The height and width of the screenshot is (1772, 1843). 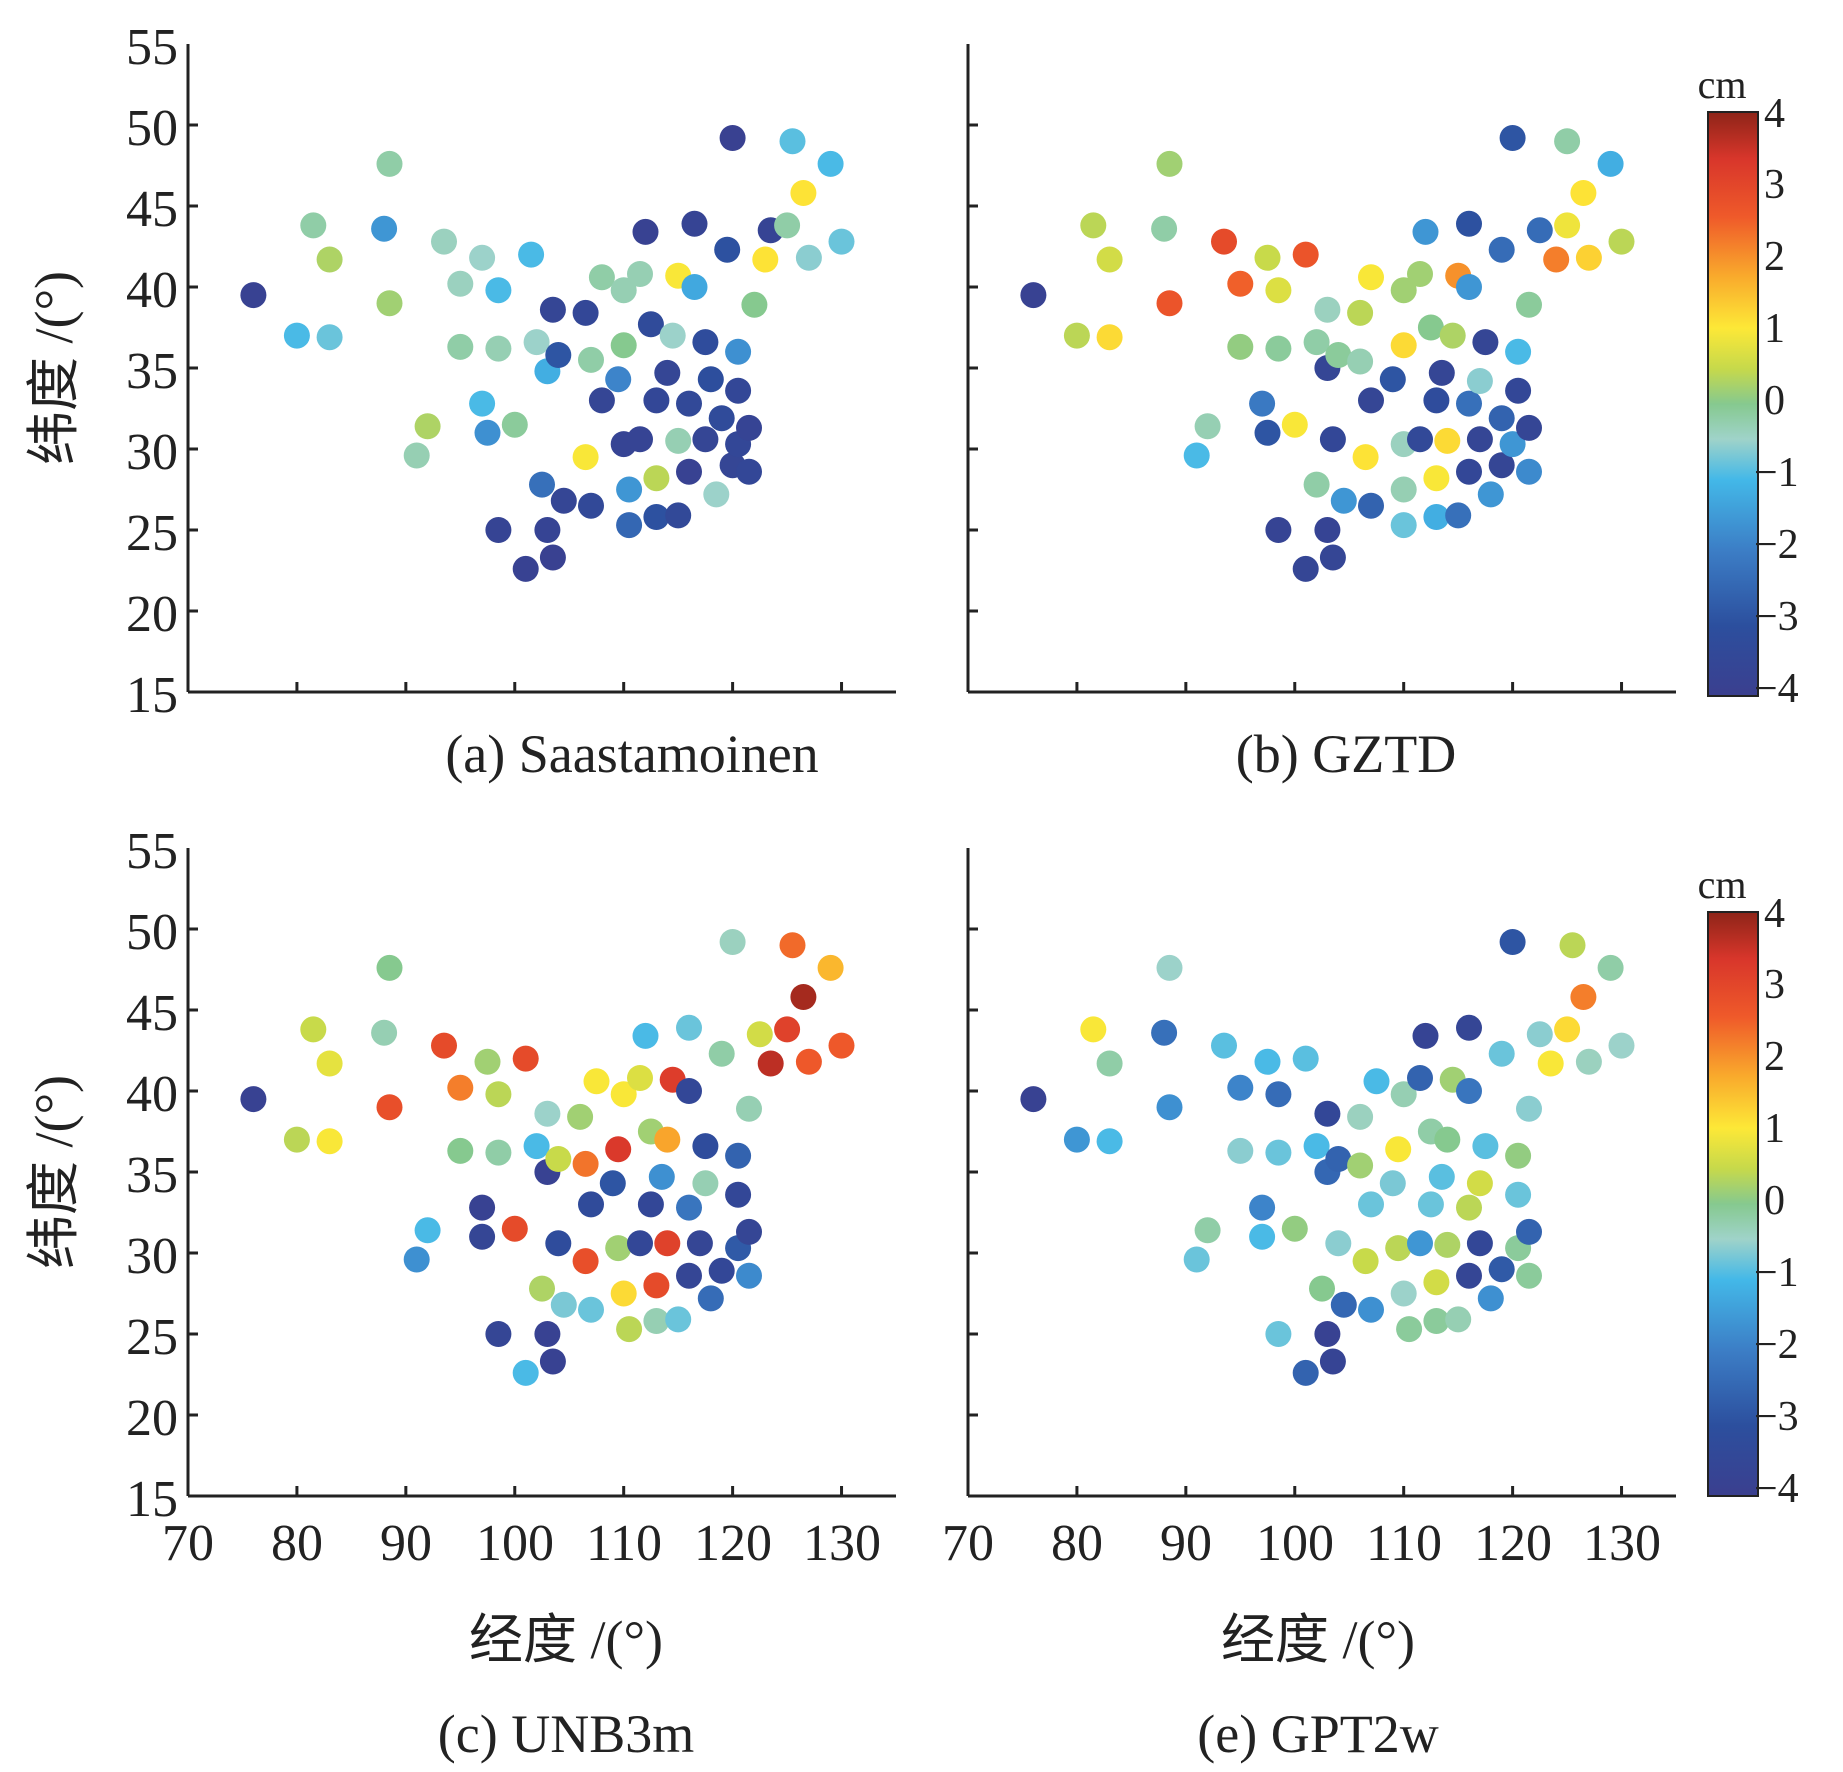 What do you see at coordinates (152, 371) in the screenshot?
I see `y-tick-labels: 55 50 45 40 35 30 25 20 15` at bounding box center [152, 371].